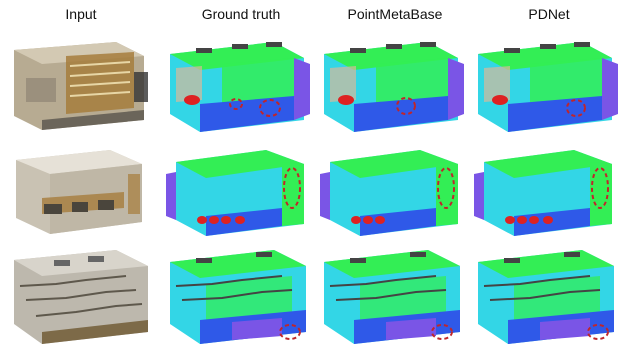 The image size is (624, 348). Describe the element at coordinates (391, 293) in the screenshot. I see `panel-row3-pointmetabase` at that location.